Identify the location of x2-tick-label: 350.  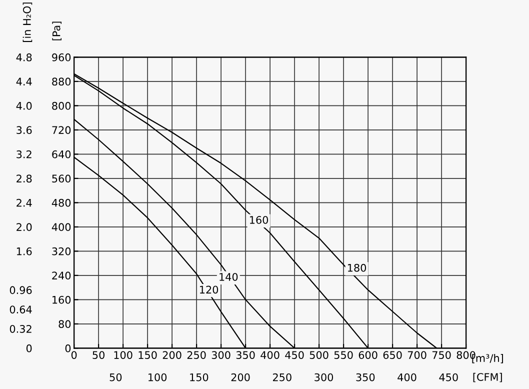
(365, 377).